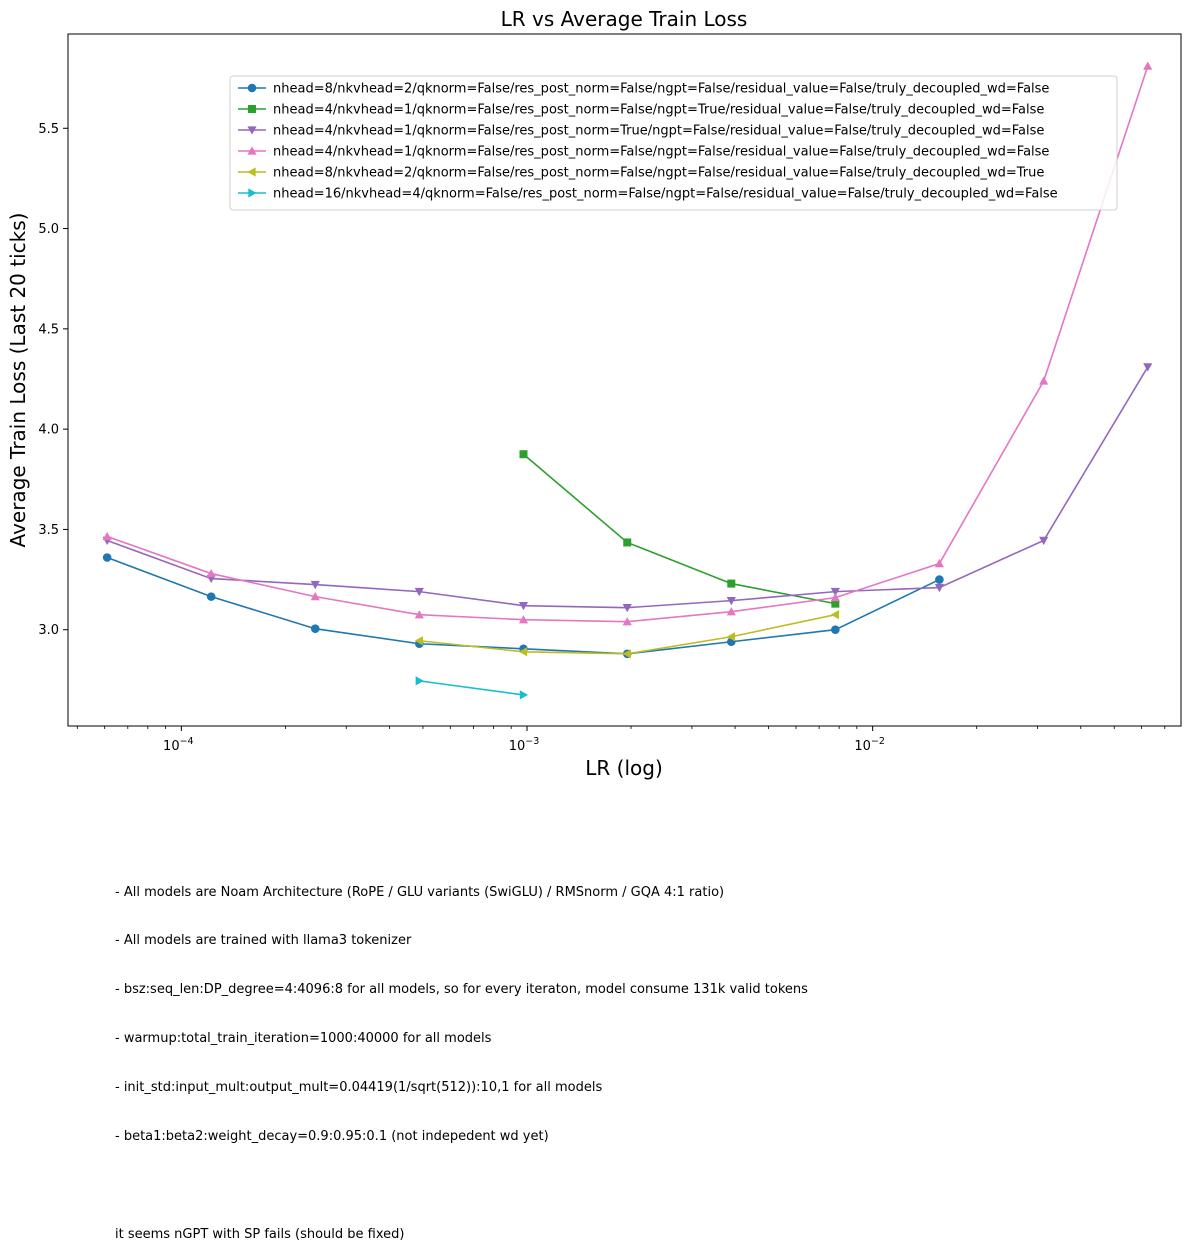 This screenshot has height=1259, width=1189. What do you see at coordinates (48, 630) in the screenshot?
I see `y-tick-label: 3.0` at bounding box center [48, 630].